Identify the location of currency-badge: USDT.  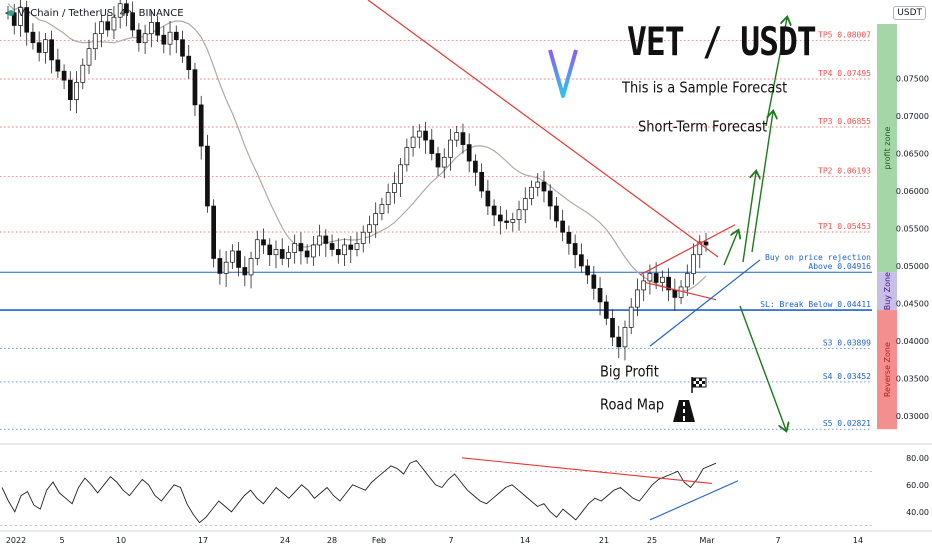
(909, 13).